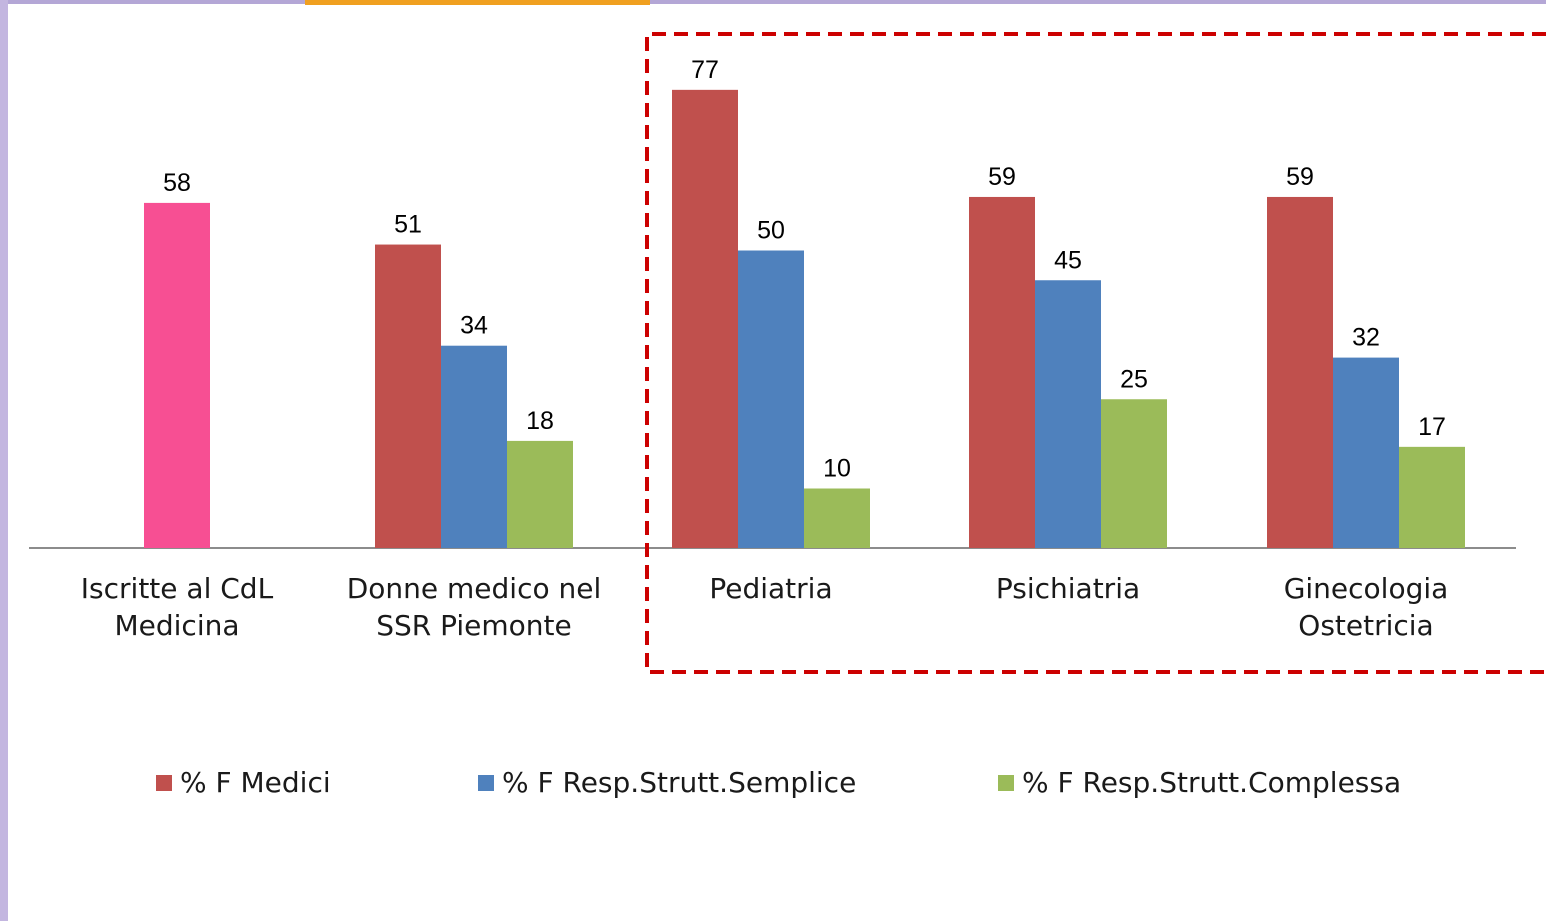 The width and height of the screenshot is (1546, 921). Describe the element at coordinates (474, 625) in the screenshot. I see `x-tick-label: SSR Piemonte` at that location.